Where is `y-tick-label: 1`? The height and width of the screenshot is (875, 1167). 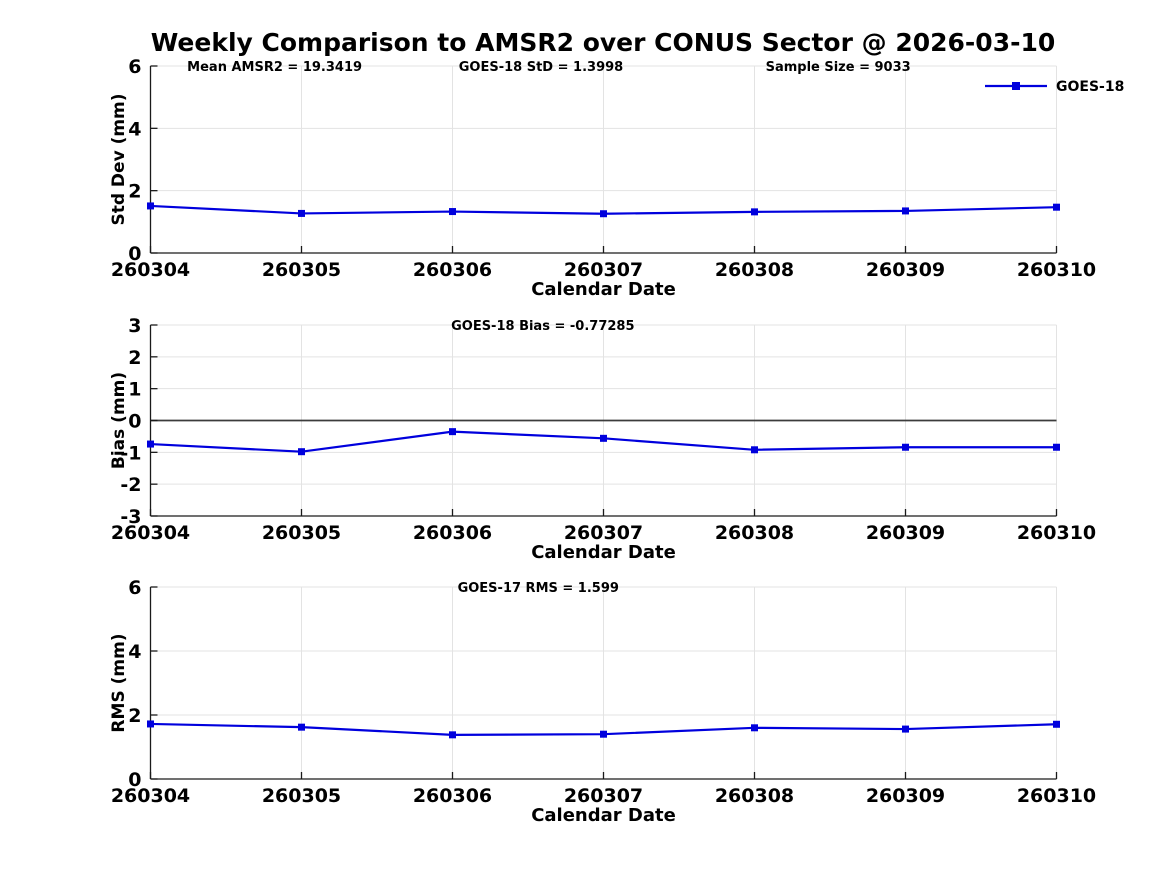
y-tick-label: 1 is located at coordinates (134, 390).